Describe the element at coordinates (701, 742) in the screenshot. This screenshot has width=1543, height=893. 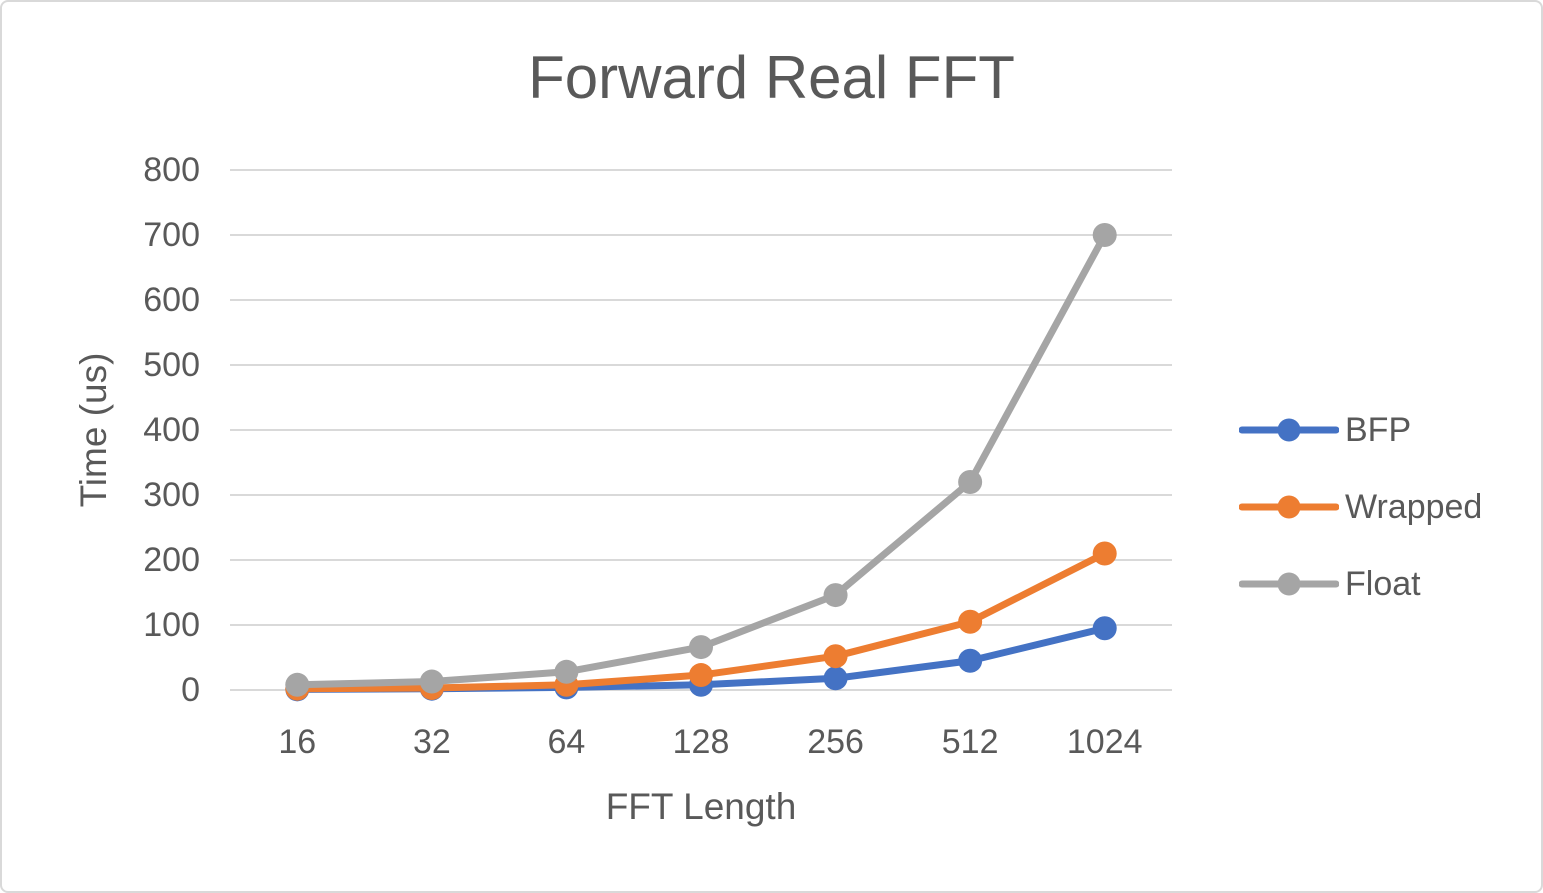
I see `x-tick-label: 128` at that location.